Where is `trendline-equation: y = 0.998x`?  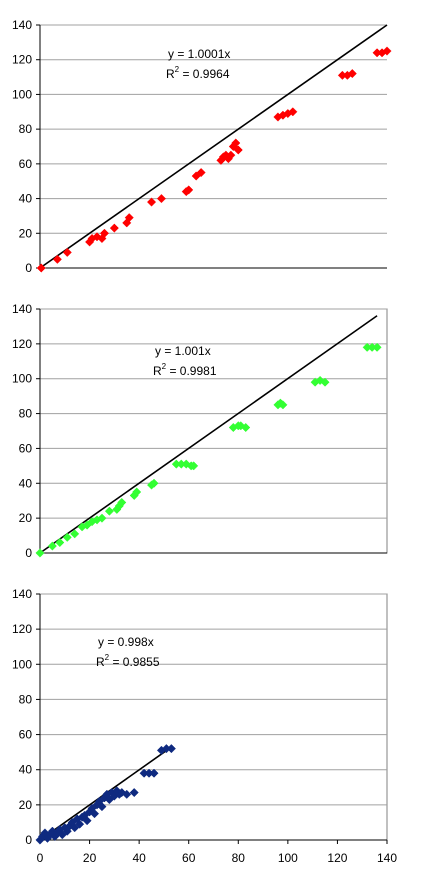 trendline-equation: y = 0.998x is located at coordinates (126, 642).